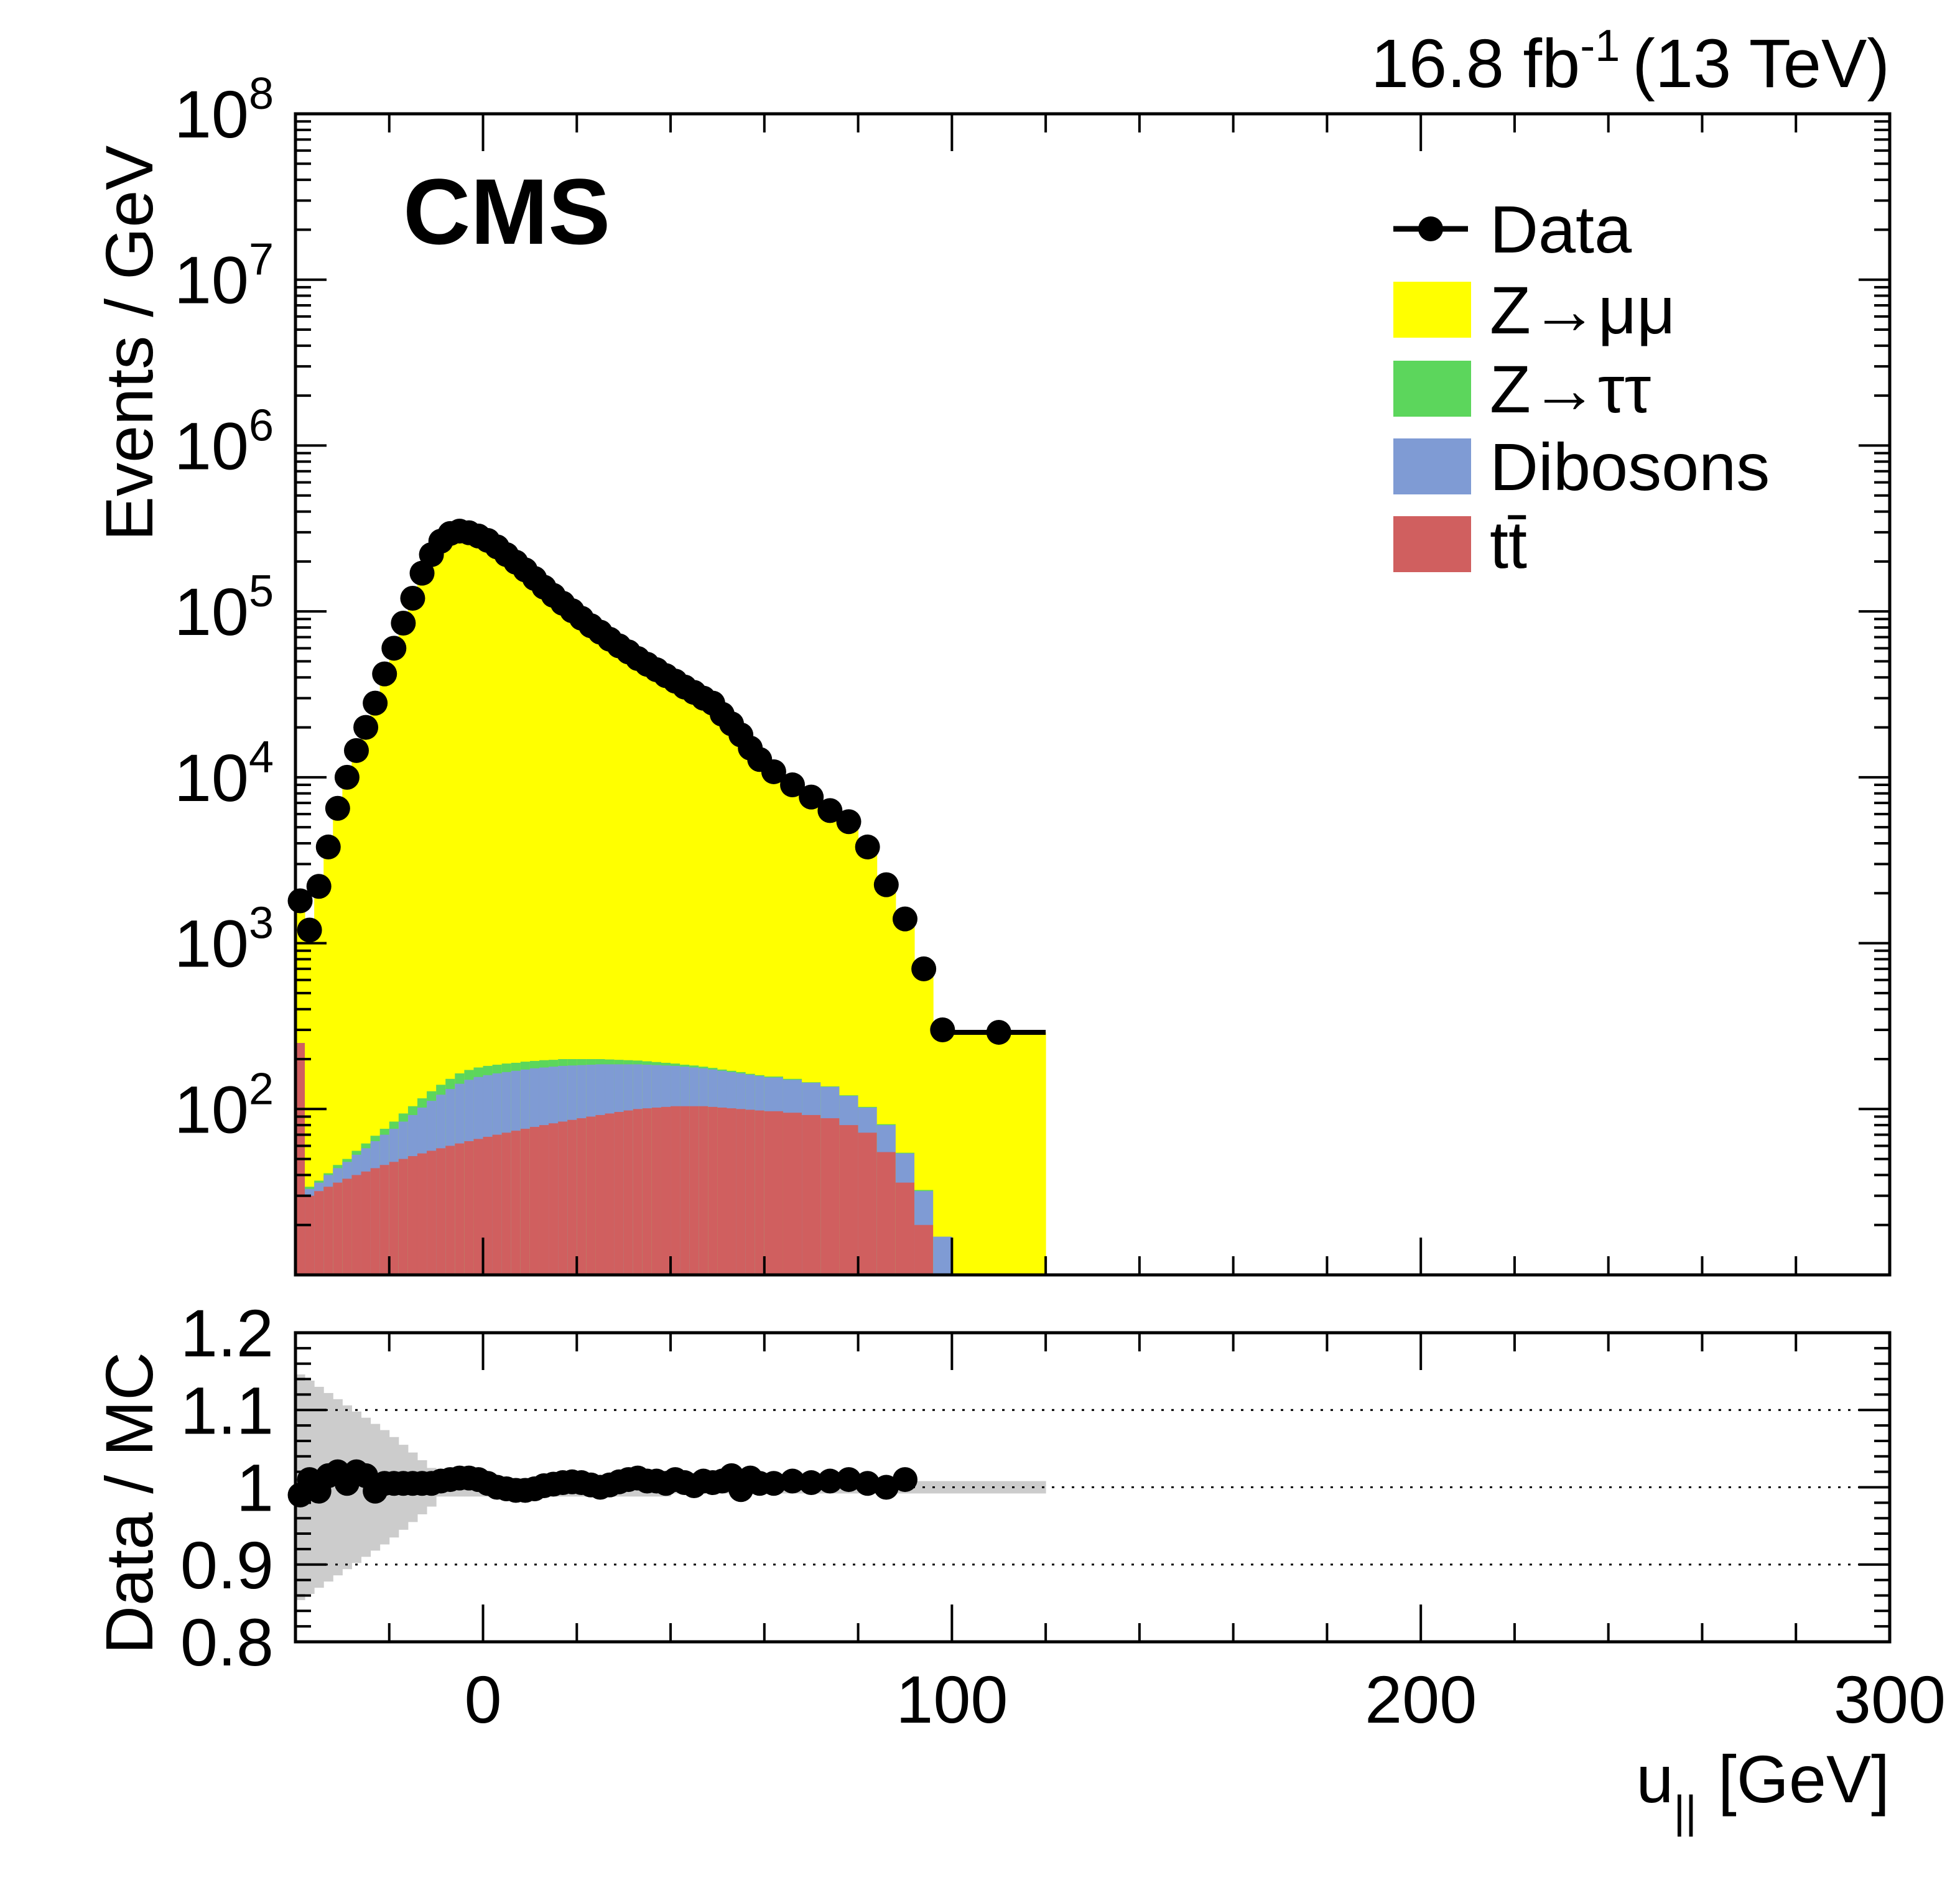  I want to click on y-tick-label: 10³, so click(224, 940).